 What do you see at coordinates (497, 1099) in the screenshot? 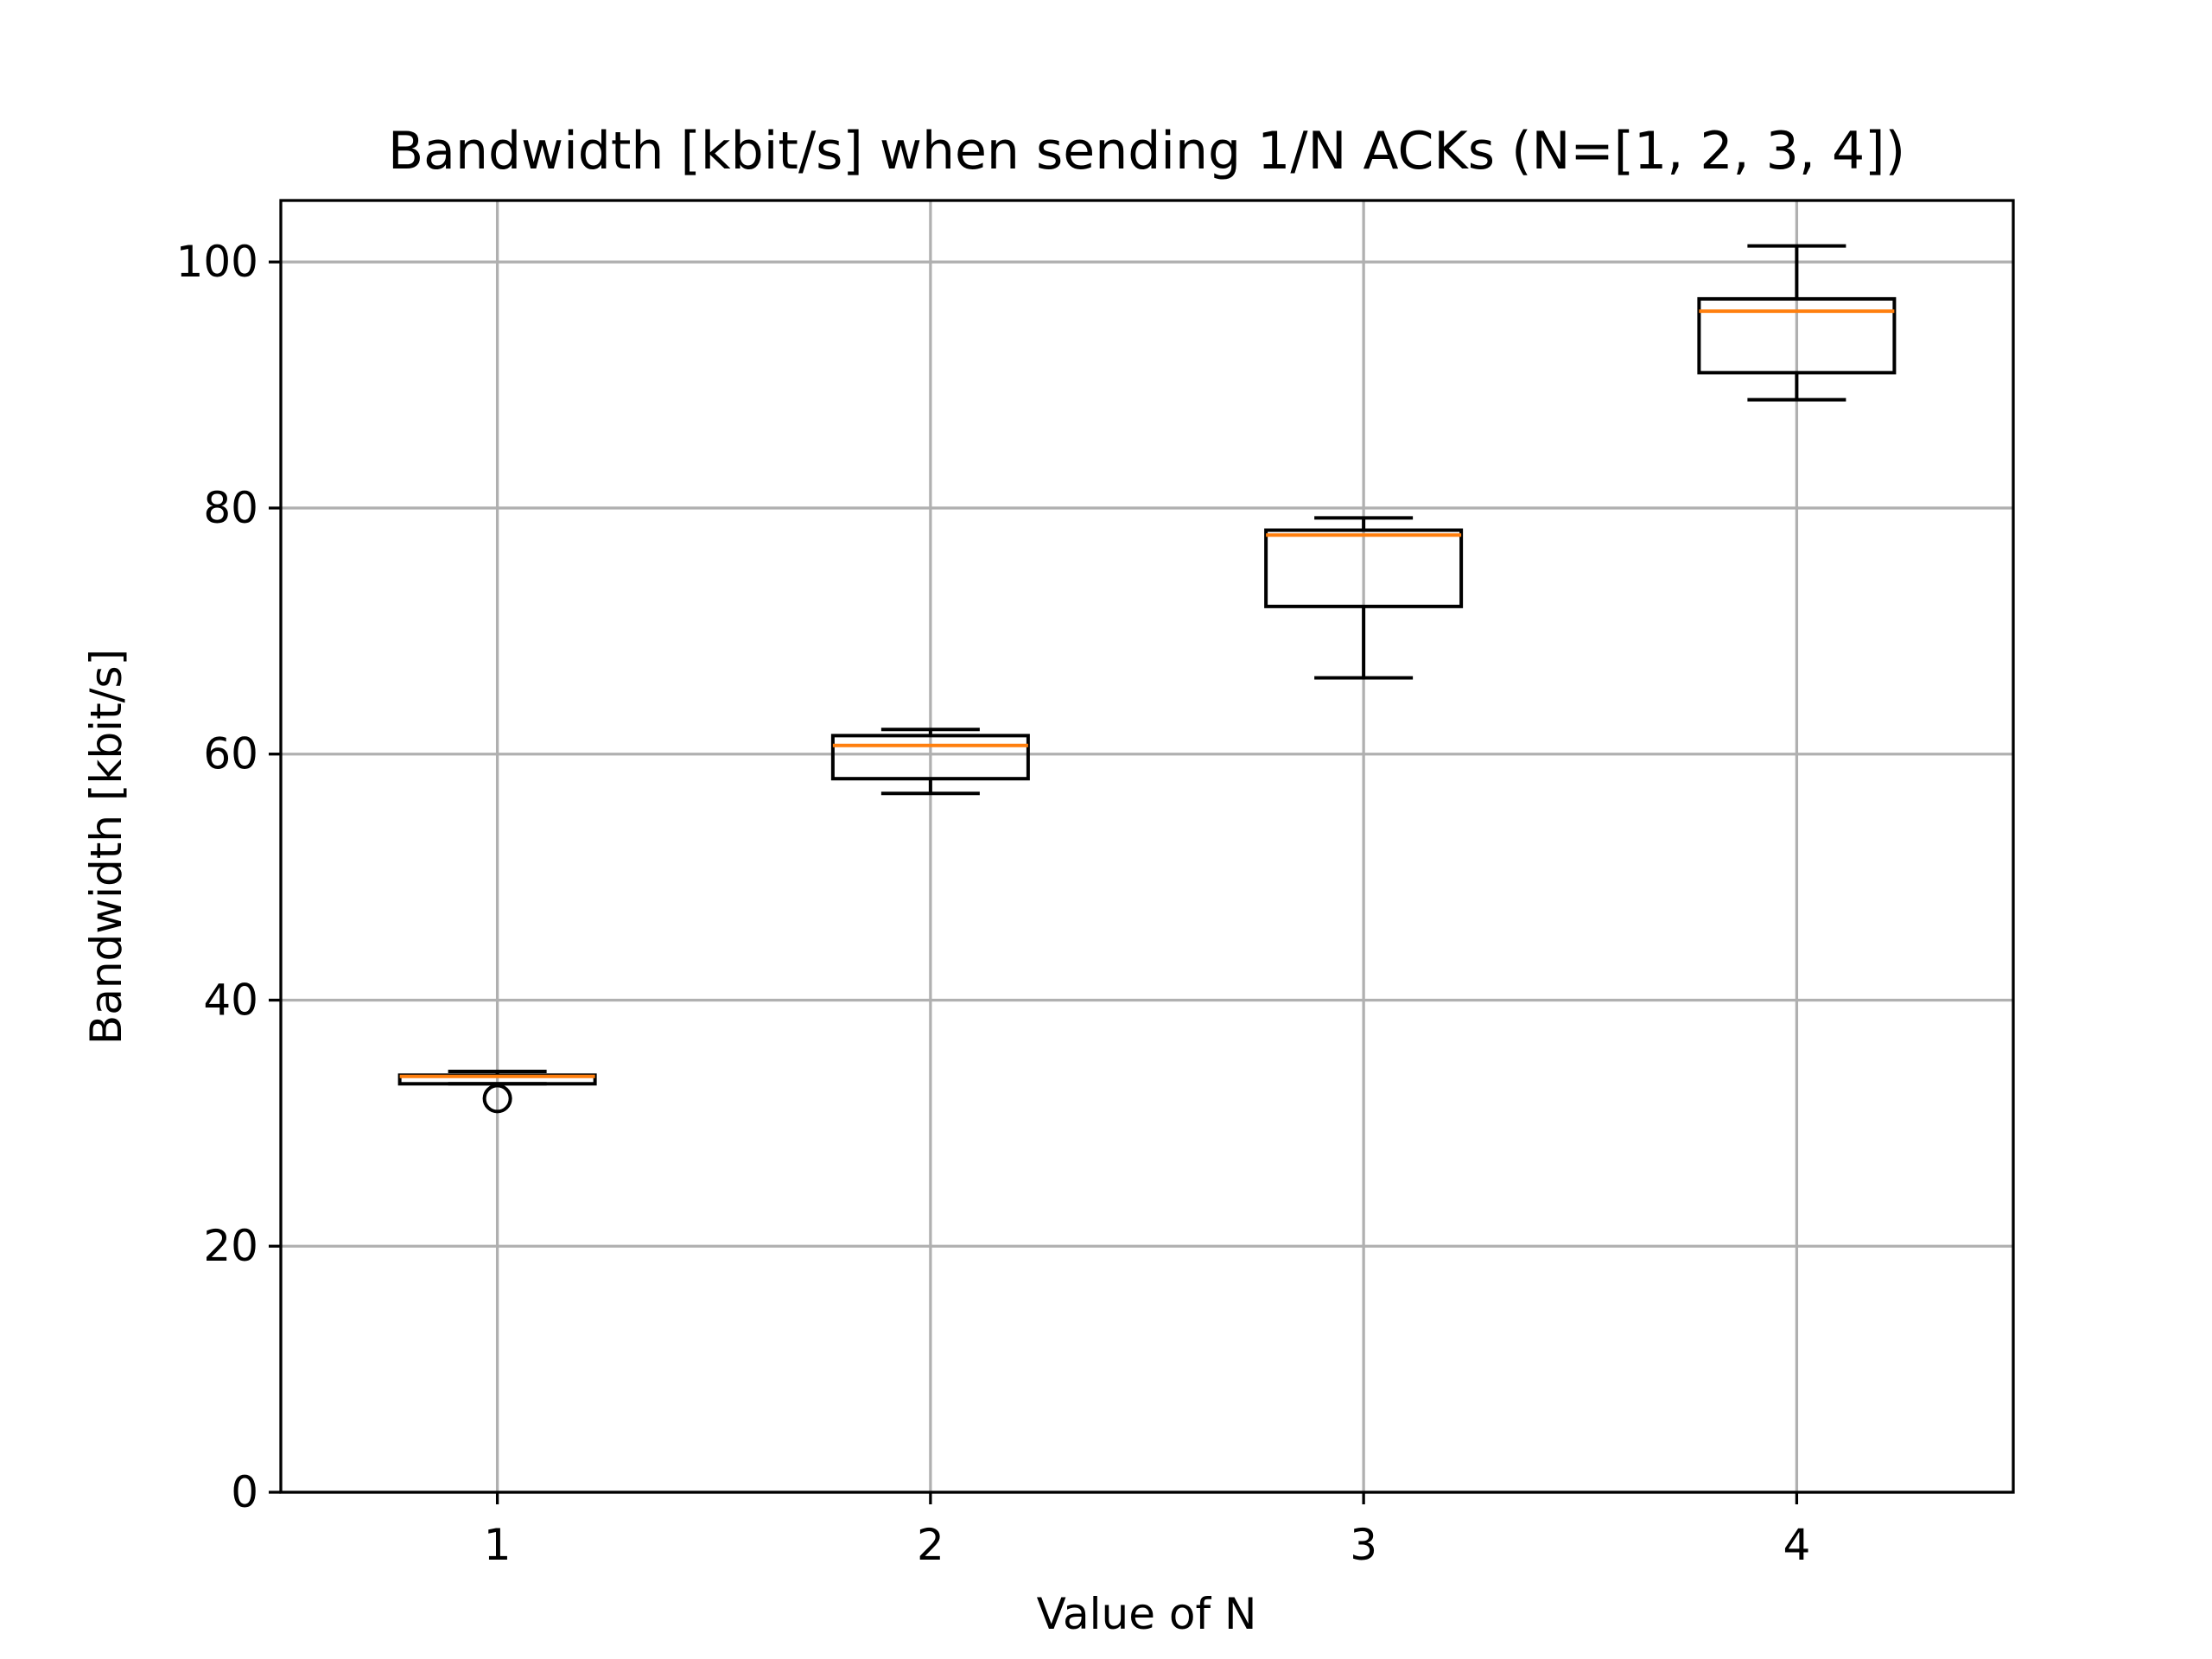
I see `outlier-point` at bounding box center [497, 1099].